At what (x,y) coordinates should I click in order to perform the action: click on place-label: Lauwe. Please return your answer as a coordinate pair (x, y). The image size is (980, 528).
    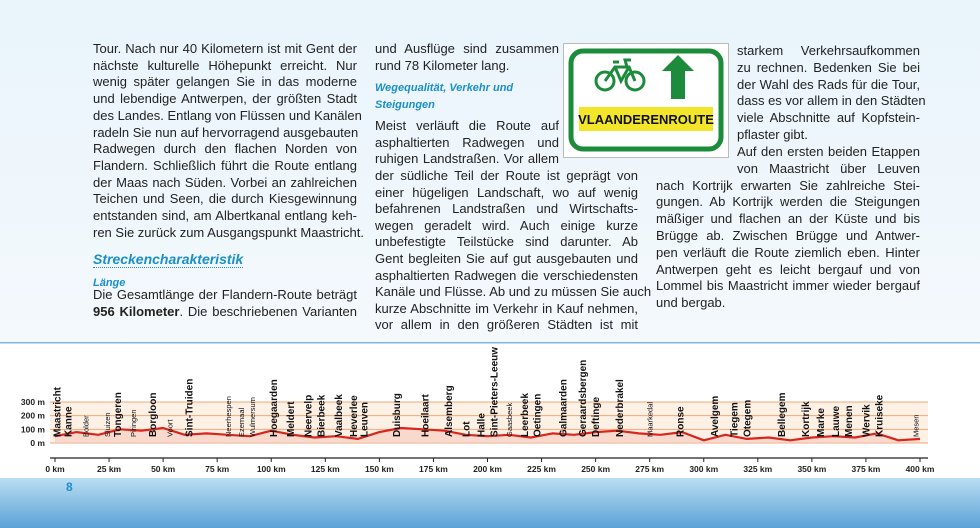
    Looking at the image, I should click on (836, 421).